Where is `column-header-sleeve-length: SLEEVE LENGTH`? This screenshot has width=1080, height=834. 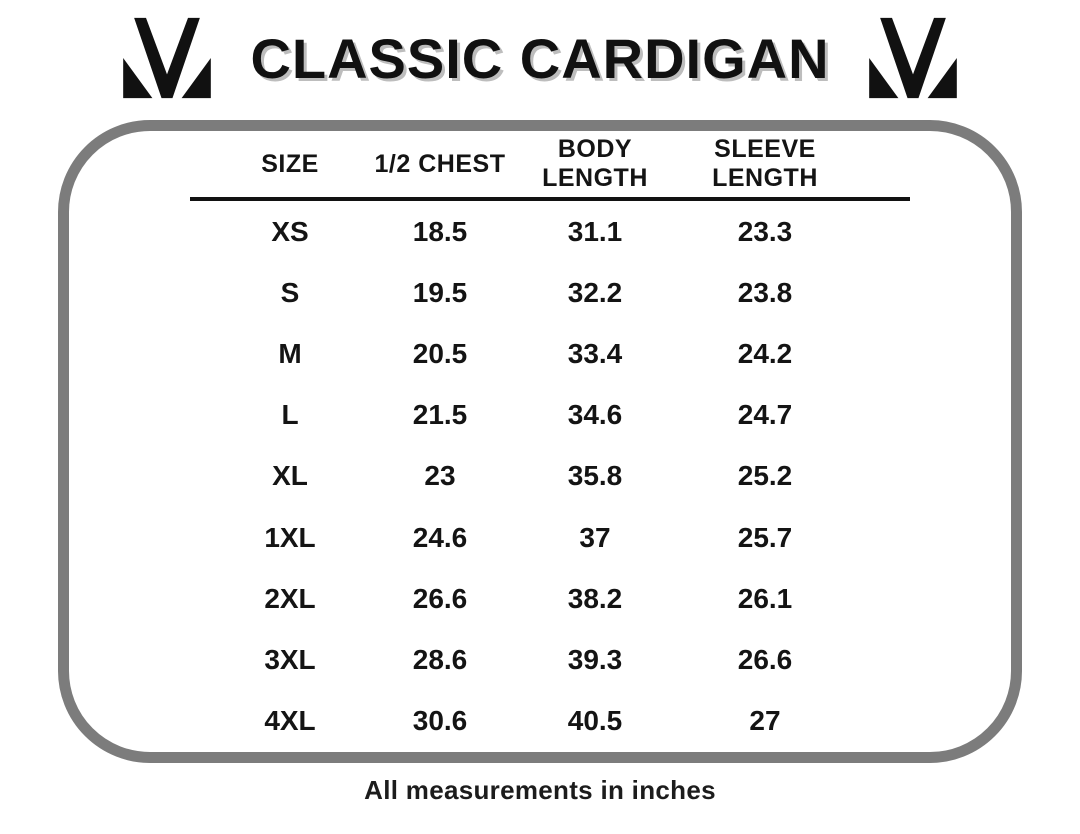 column-header-sleeve-length: SLEEVE LENGTH is located at coordinates (765, 164).